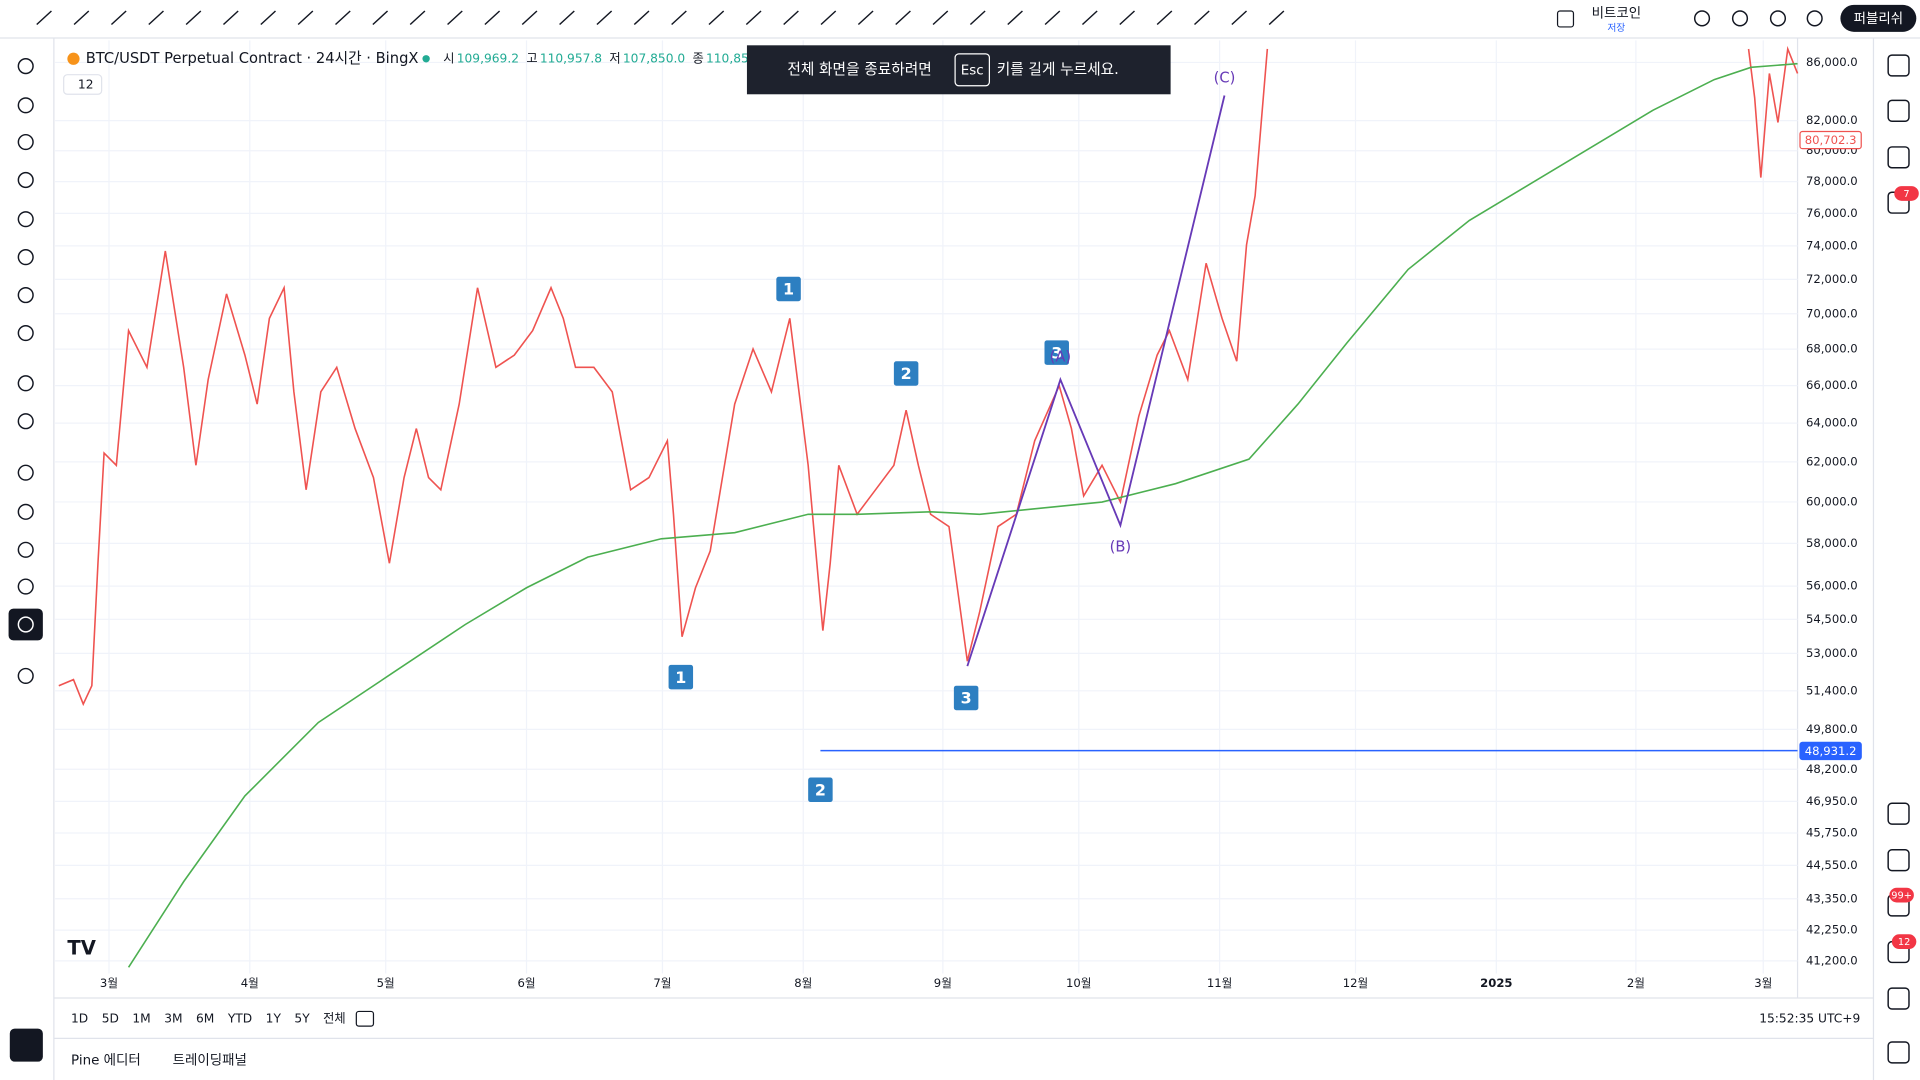  What do you see at coordinates (943, 983) in the screenshot?
I see `time-tick-label: 9월` at bounding box center [943, 983].